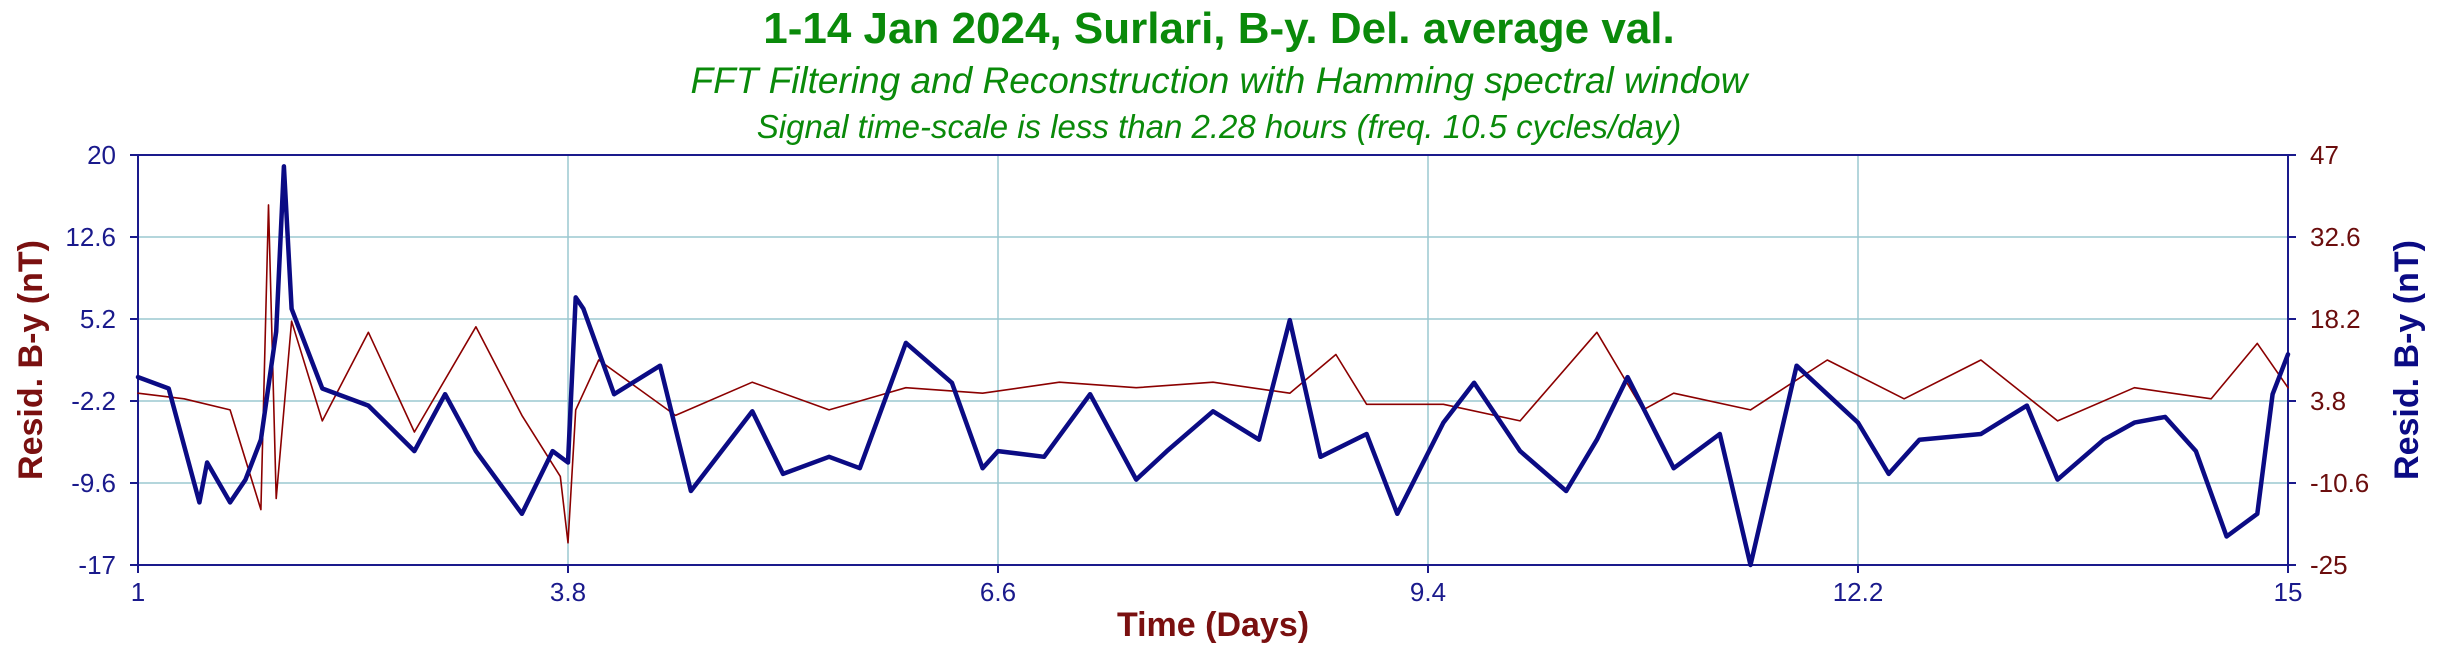  Describe the element at coordinates (2324, 155) in the screenshot. I see `y-tick-label-right: 47` at that location.